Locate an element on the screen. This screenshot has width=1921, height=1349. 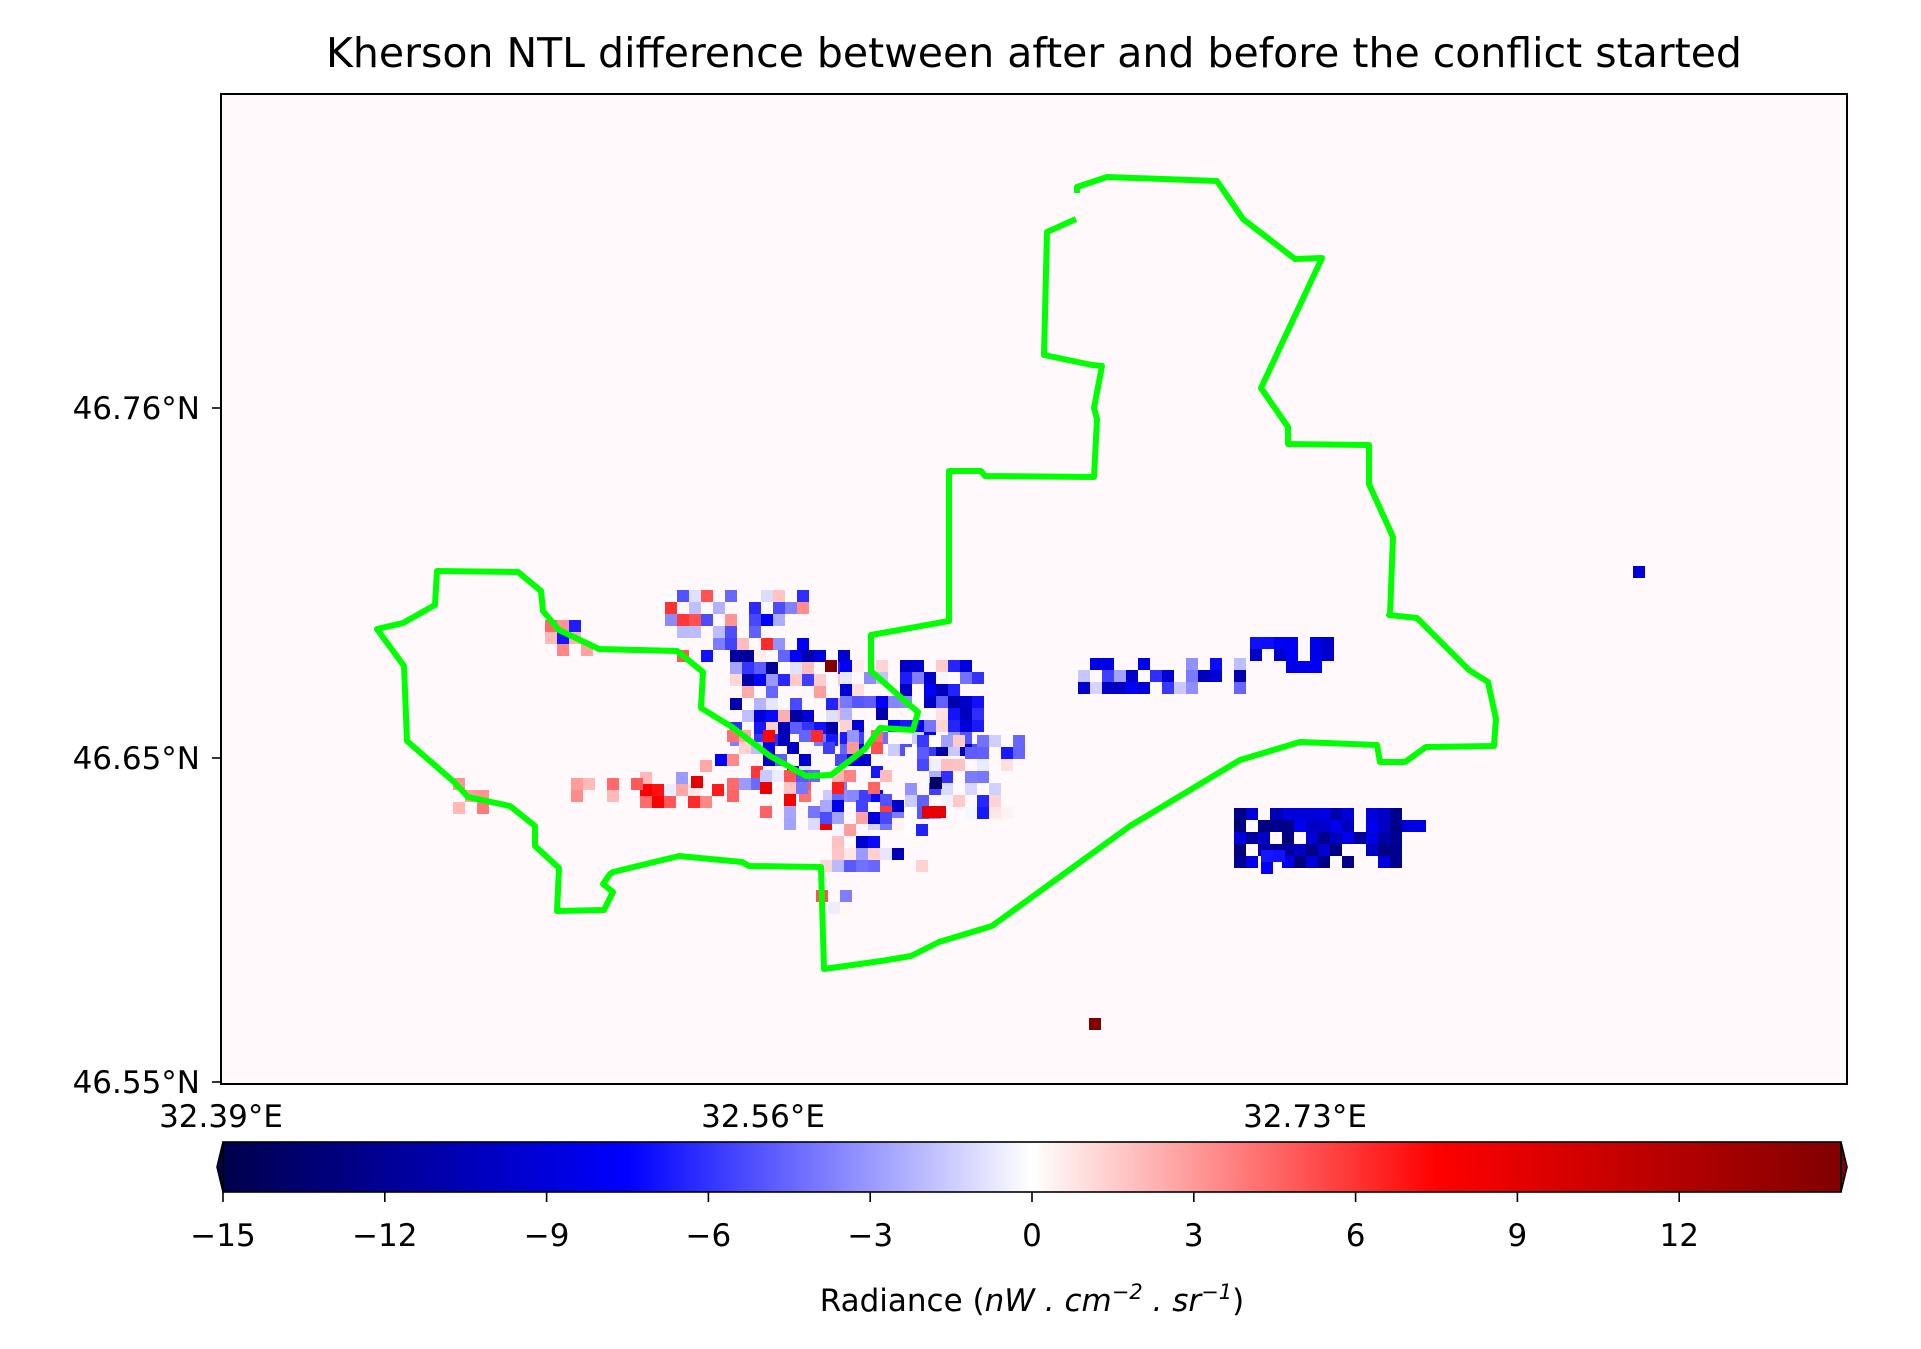
colorbar-tick-label: 3 is located at coordinates (1194, 1236).